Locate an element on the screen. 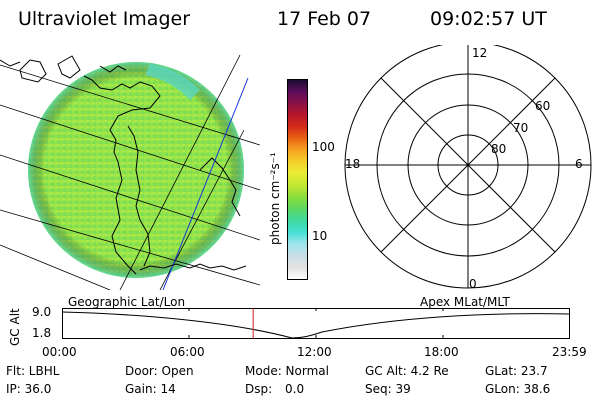  status-dsp-label: Dsp: is located at coordinates (259, 389).